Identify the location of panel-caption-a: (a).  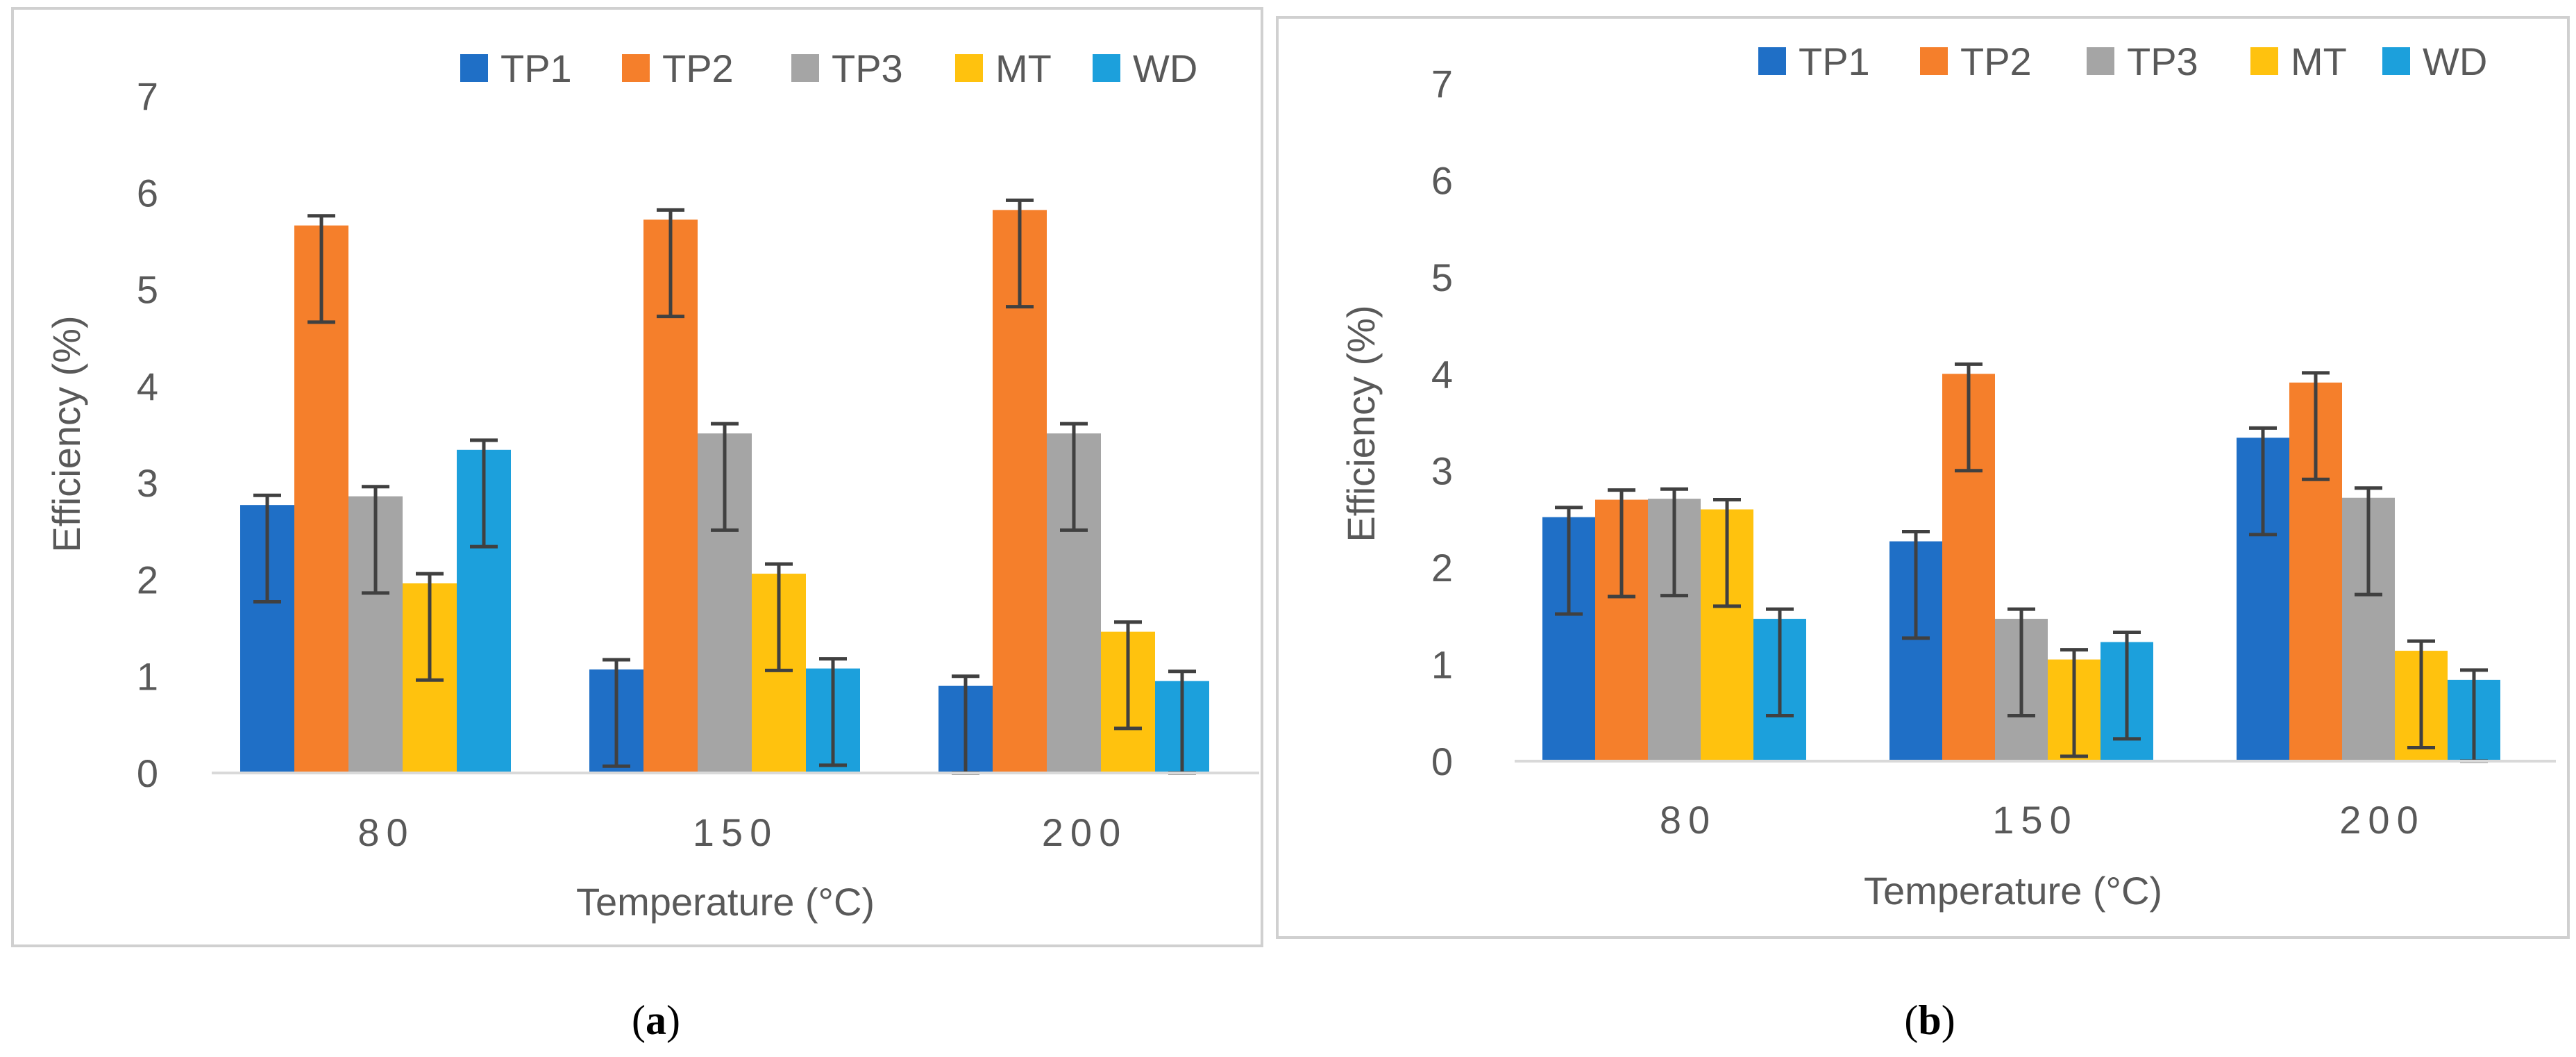
(656, 1020).